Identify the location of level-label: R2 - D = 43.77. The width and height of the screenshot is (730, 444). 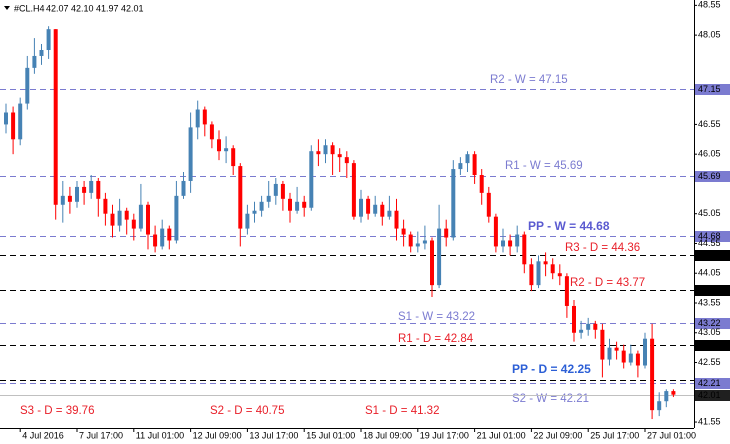
(607, 283).